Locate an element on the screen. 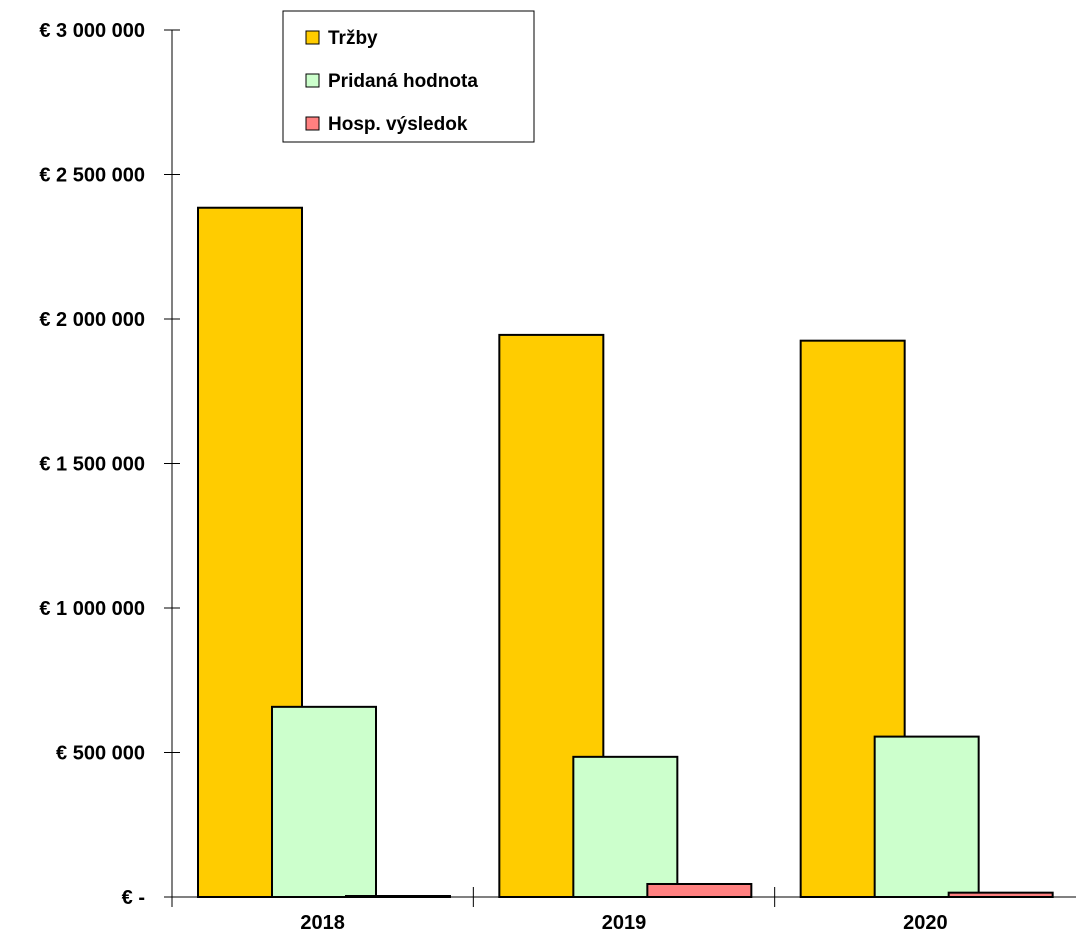 Image resolution: width=1076 pixels, height=949 pixels. x-category-label: 2019 is located at coordinates (624, 923).